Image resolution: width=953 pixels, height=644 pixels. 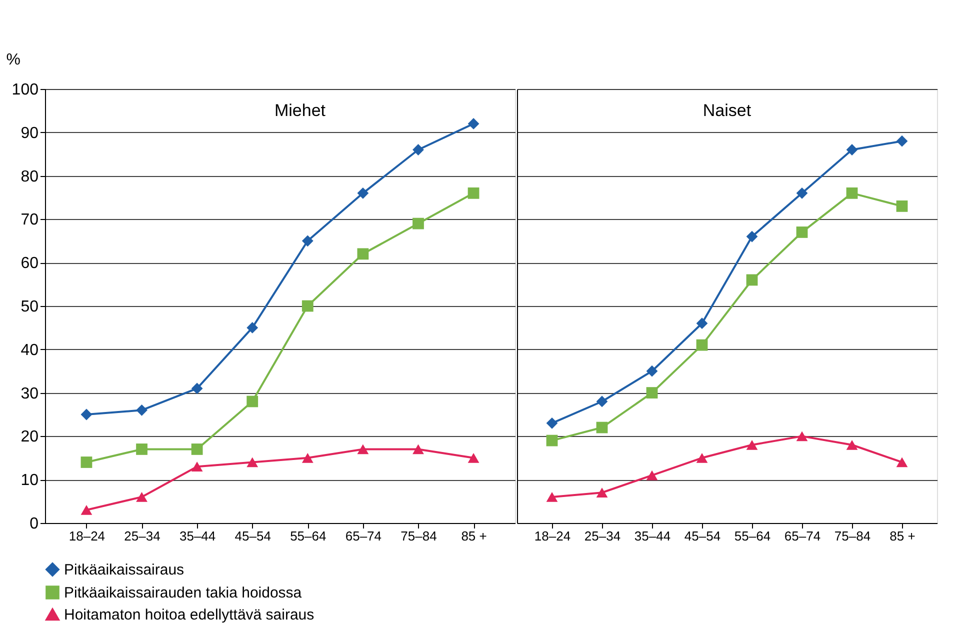 I want to click on y-tick-label: 50, so click(x=29, y=307).